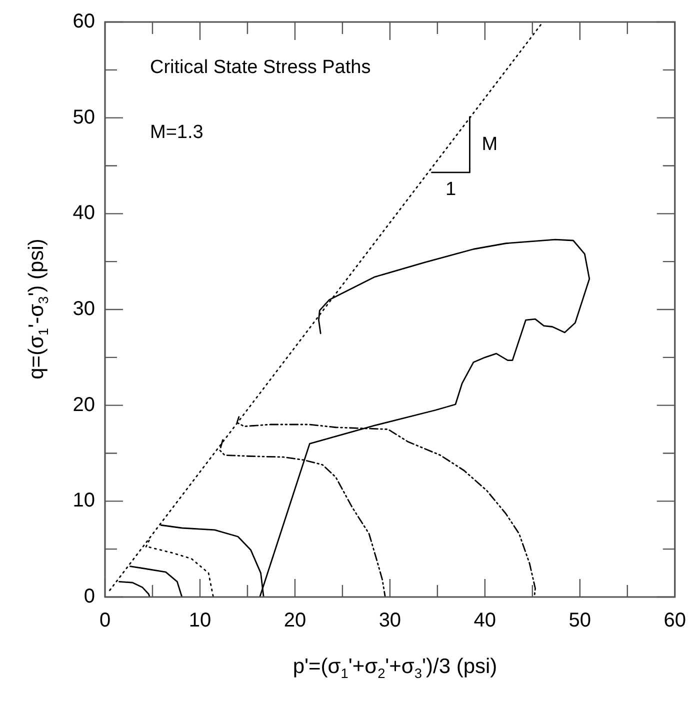 This screenshot has width=698, height=714. I want to click on y-tick-label: 0, so click(89, 597).